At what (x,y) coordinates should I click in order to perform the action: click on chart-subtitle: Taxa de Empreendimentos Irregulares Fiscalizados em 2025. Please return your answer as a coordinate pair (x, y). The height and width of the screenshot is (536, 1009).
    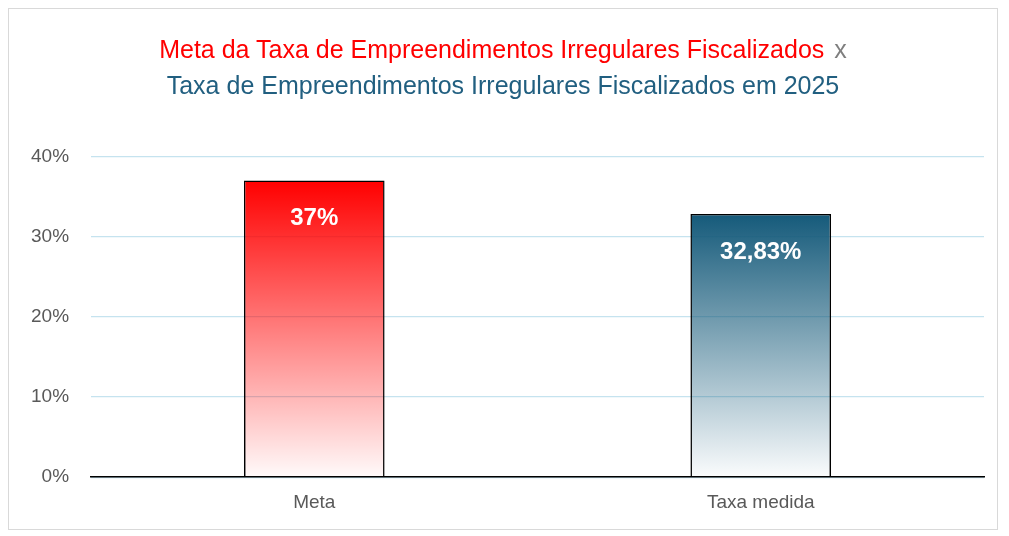
    Looking at the image, I should click on (503, 85).